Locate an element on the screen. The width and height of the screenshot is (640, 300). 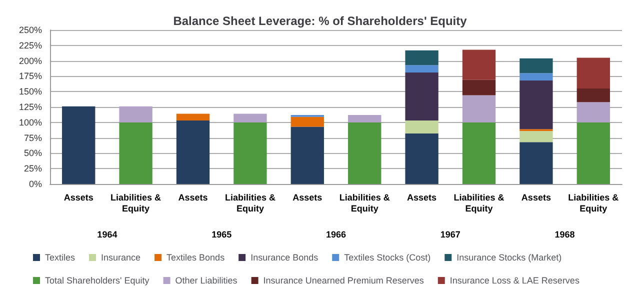
legend-label: Insurance Unearned Premium Reserves is located at coordinates (343, 281).